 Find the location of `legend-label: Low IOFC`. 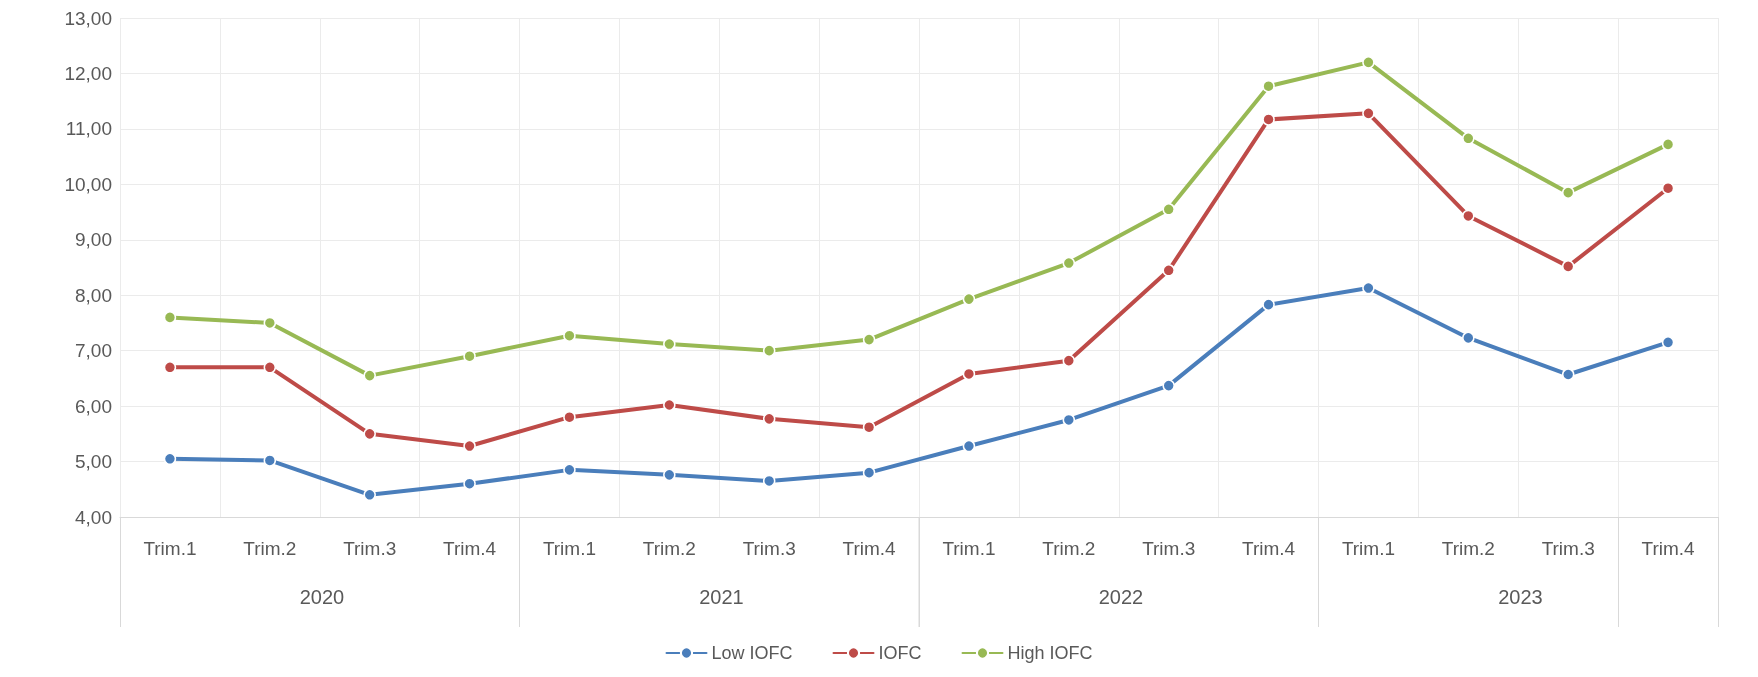

legend-label: Low IOFC is located at coordinates (752, 653).